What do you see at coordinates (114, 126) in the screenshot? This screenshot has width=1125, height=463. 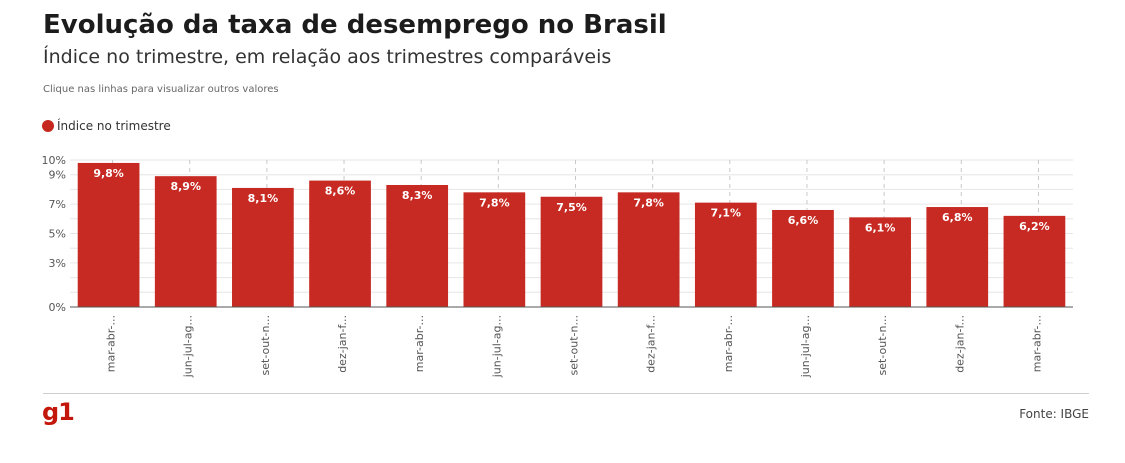 I see `legend-label: Índice no trimestre` at bounding box center [114, 126].